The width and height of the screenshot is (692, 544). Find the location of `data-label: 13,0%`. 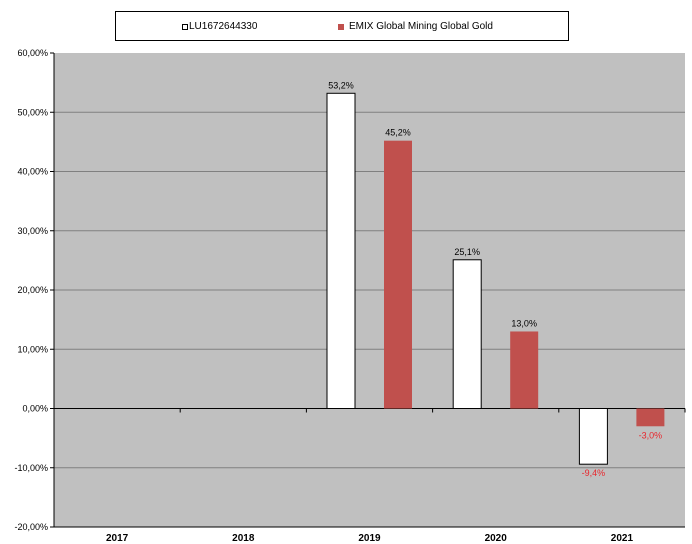

data-label: 13,0% is located at coordinates (524, 323).